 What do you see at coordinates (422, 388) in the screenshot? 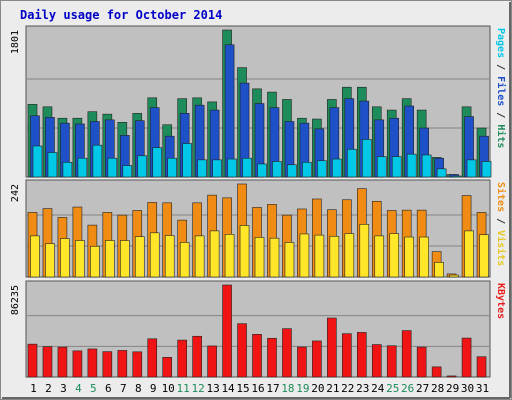
I see `x-tick-label-27: 27` at bounding box center [422, 388].